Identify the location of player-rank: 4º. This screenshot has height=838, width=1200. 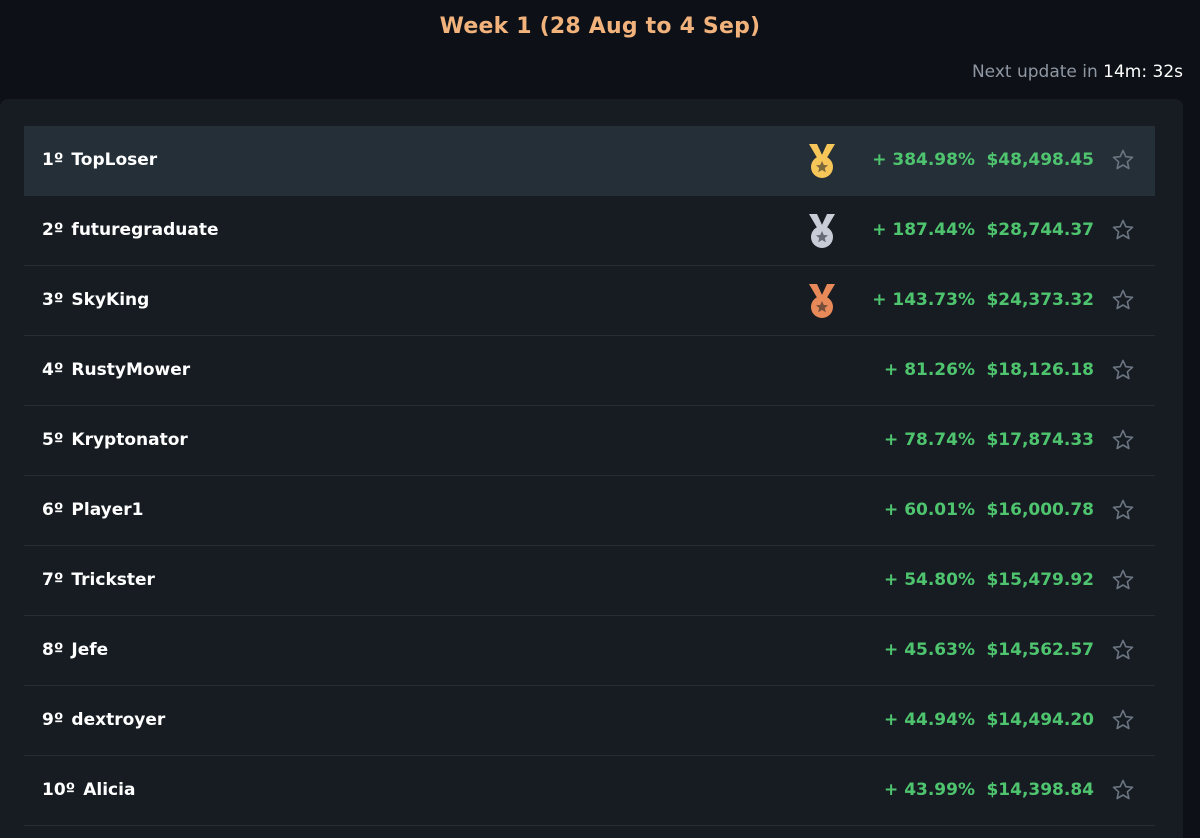
(53, 370).